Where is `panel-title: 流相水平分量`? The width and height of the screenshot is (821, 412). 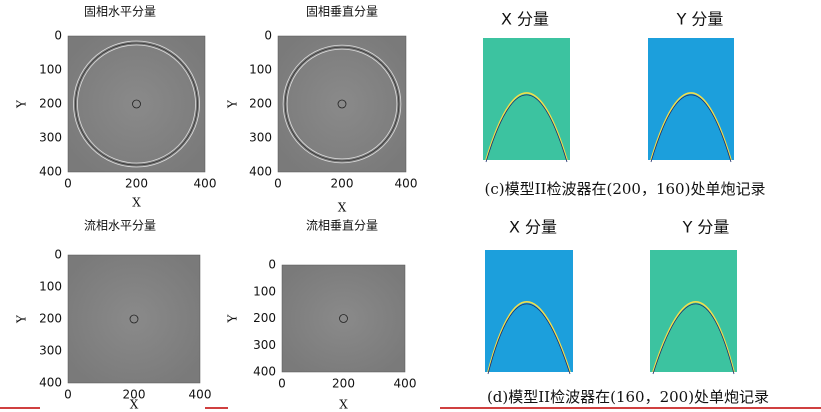 panel-title: 流相水平分量 is located at coordinates (120, 226).